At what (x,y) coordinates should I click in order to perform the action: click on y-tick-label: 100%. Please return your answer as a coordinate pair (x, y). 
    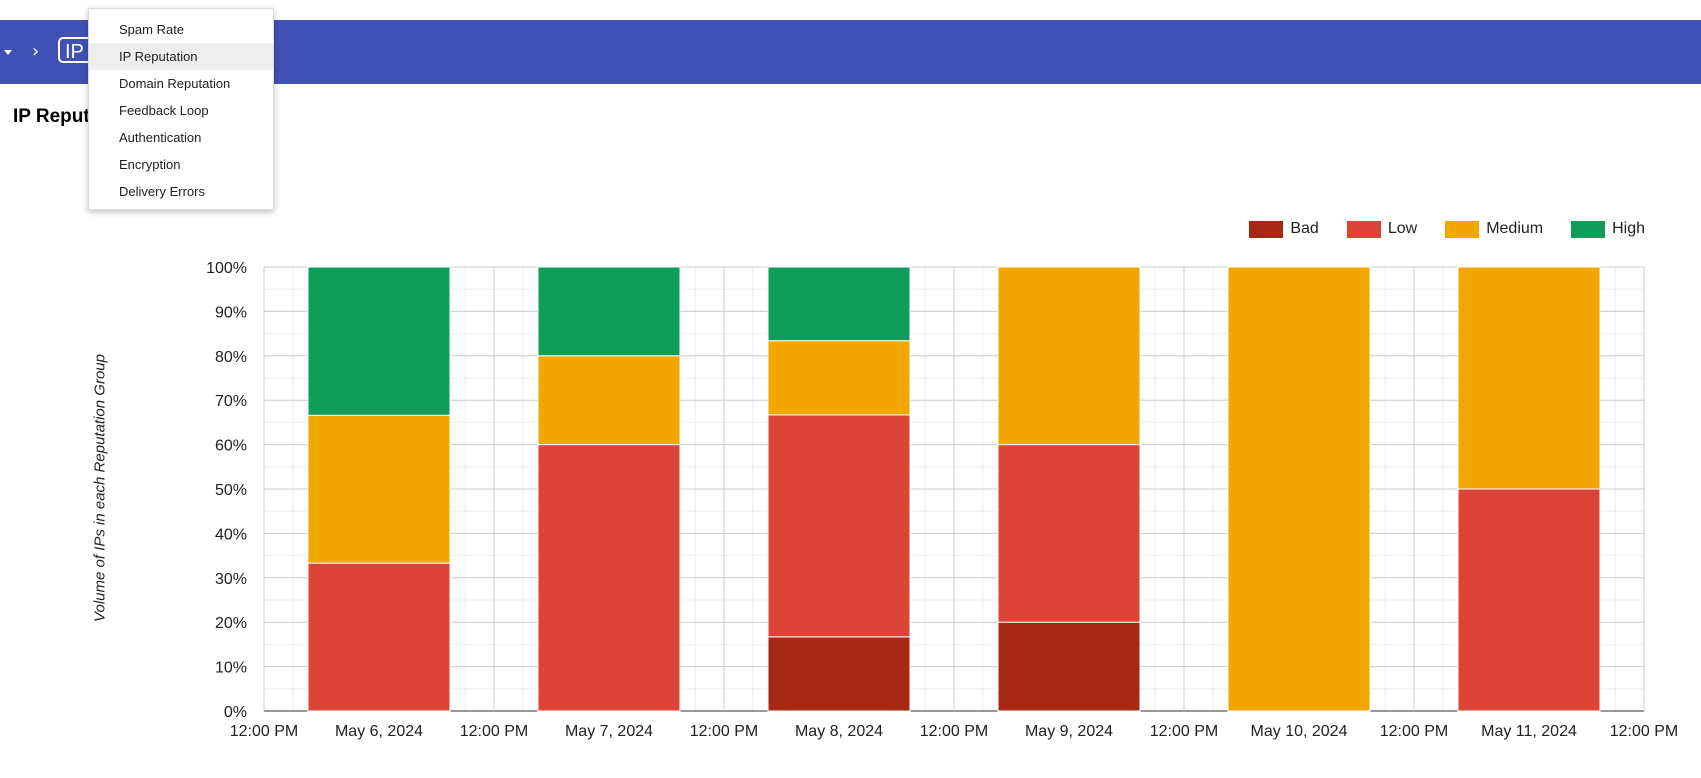
    Looking at the image, I should click on (226, 268).